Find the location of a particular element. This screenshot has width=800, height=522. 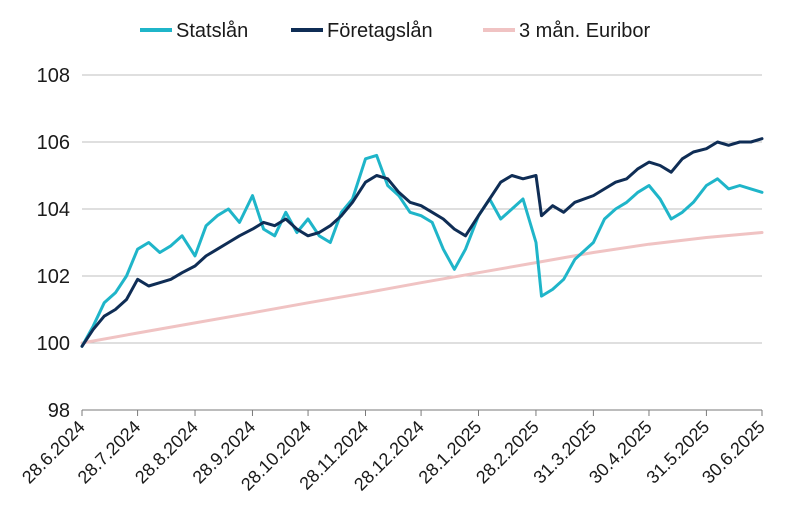

legend-item-foretagslan: Företagslån is located at coordinates (362, 31).